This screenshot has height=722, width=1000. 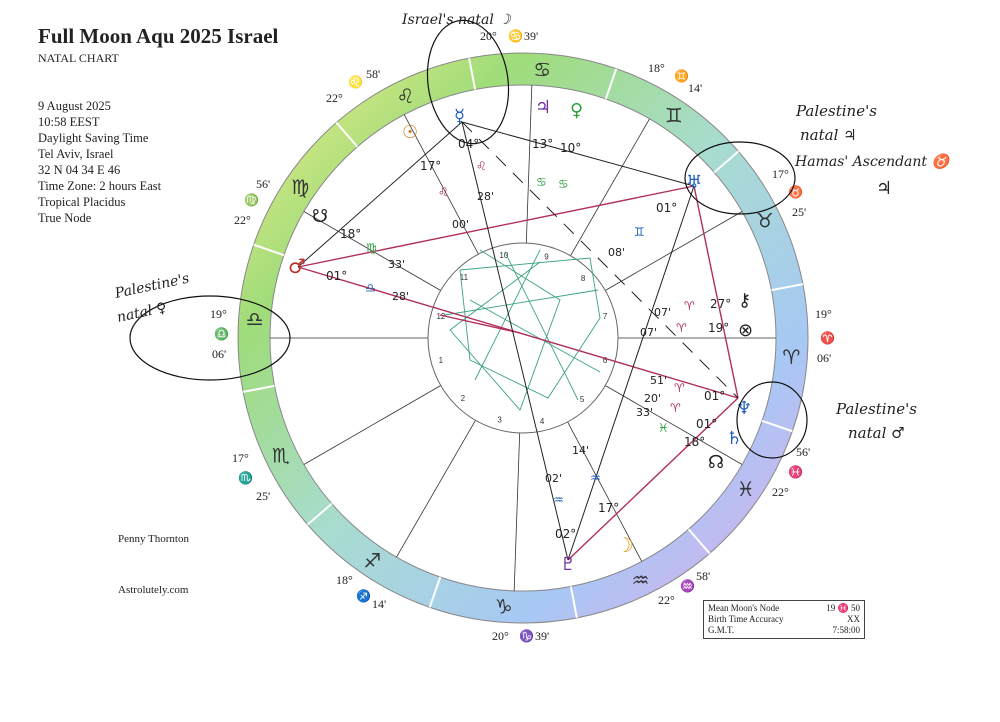 What do you see at coordinates (780, 174) in the screenshot?
I see `cusp12-degree: 17°` at bounding box center [780, 174].